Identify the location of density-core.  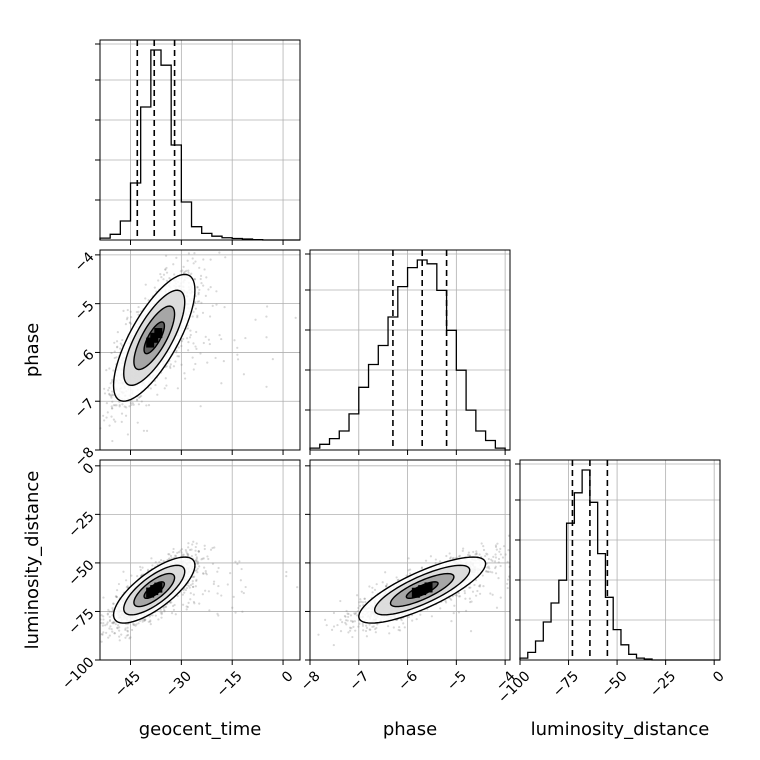
(158, 333).